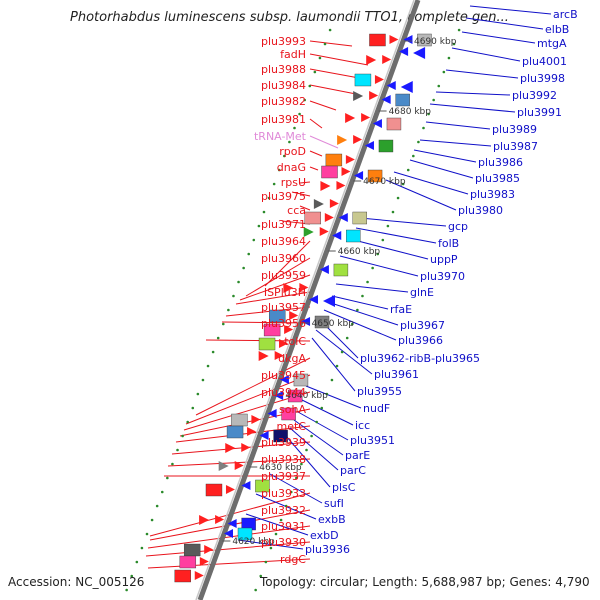  Describe the element at coordinates (283, 459) in the screenshot. I see `gene-label: plu3938` at that location.